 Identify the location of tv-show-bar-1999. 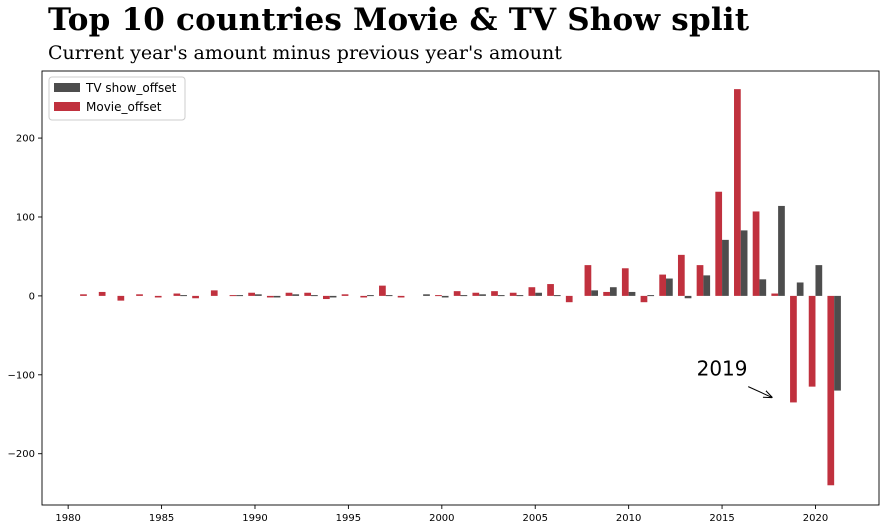
(426, 295).